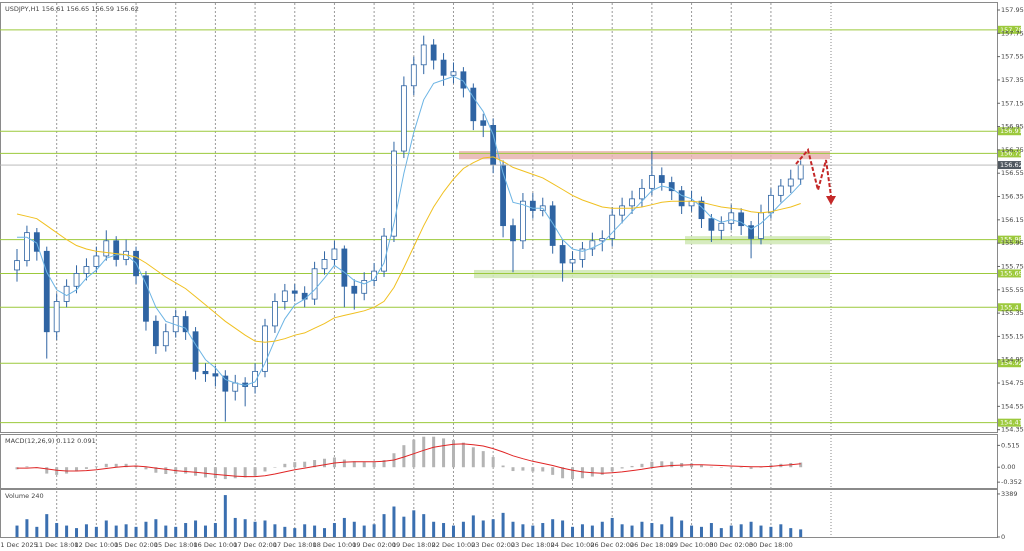  I want to click on y-tick-label: 154.75, so click(1012, 383).